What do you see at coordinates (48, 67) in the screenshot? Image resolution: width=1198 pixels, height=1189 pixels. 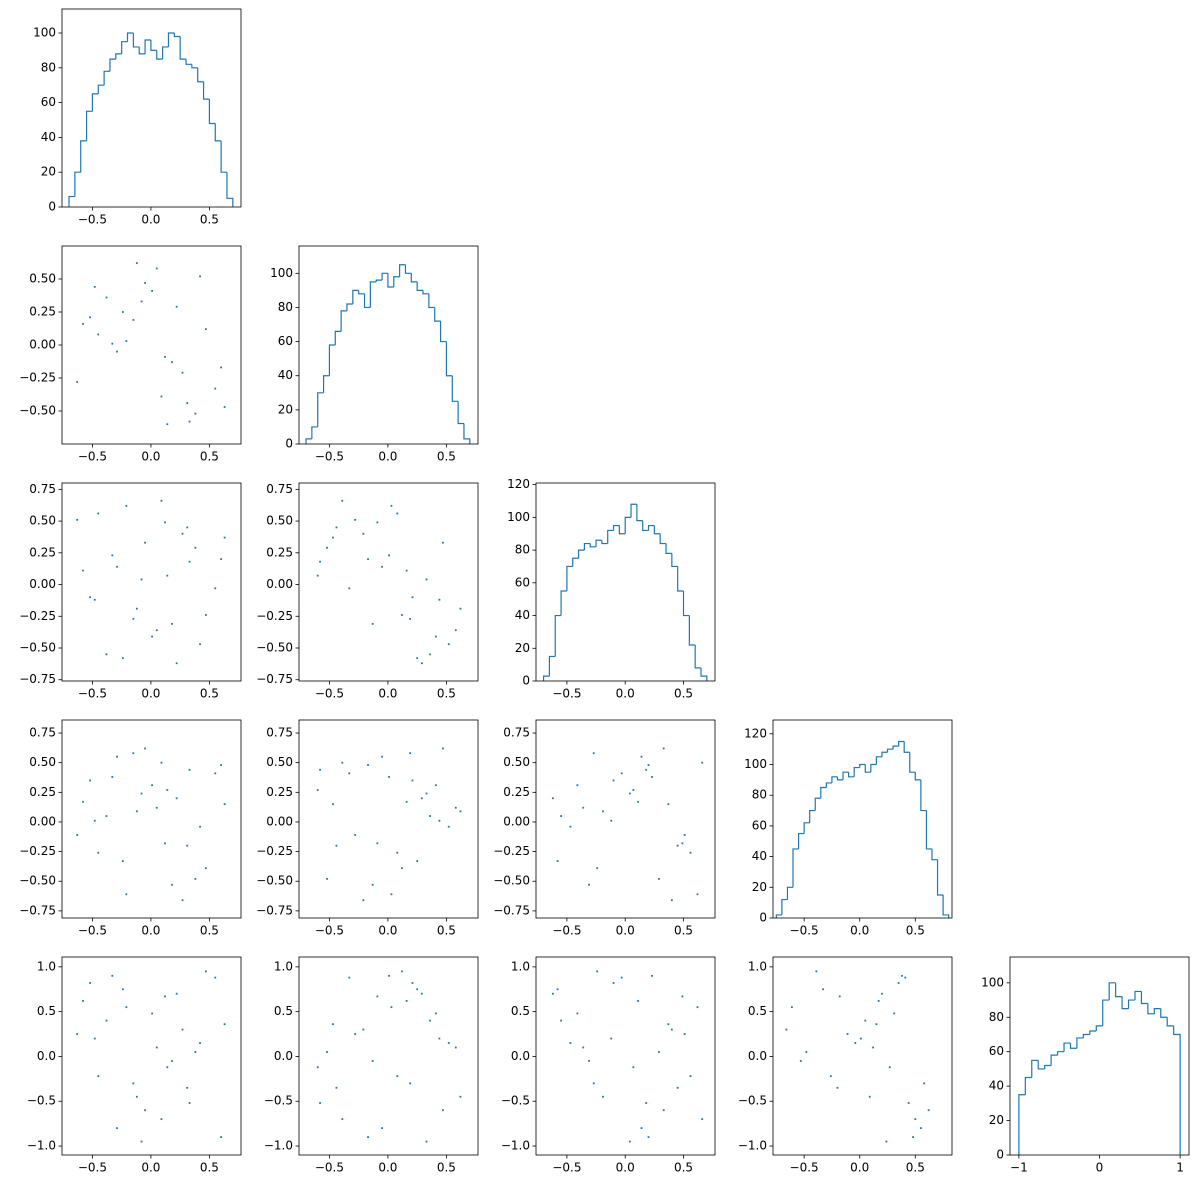 I see `y-tick-label: 80` at bounding box center [48, 67].